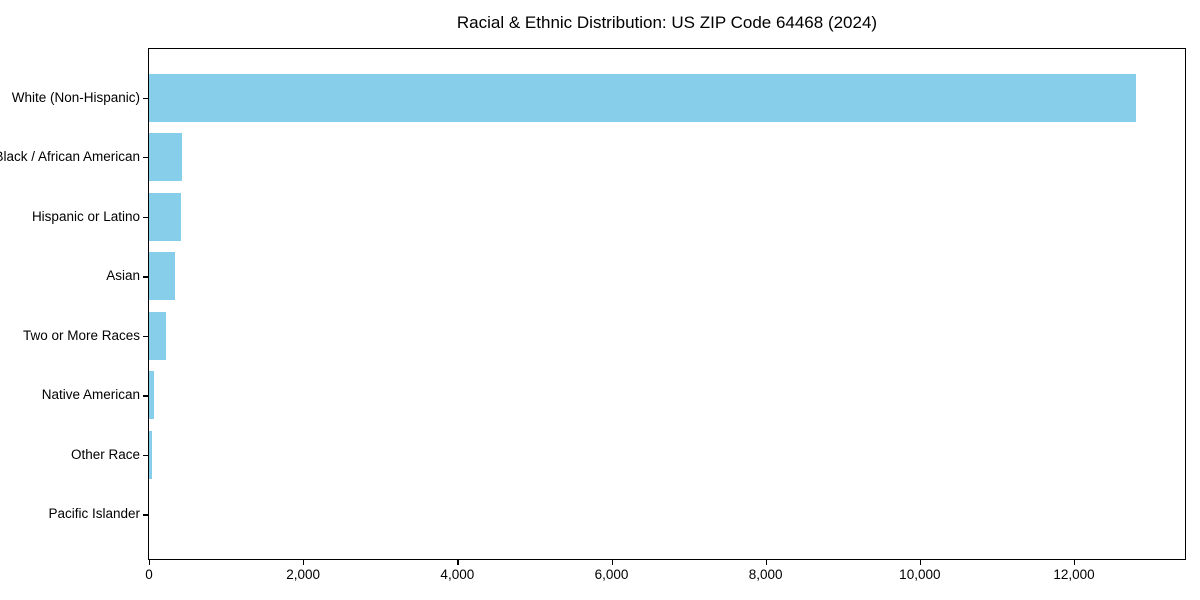  What do you see at coordinates (94, 514) in the screenshot?
I see `y-label-pacific-islander: Pacific Islander` at bounding box center [94, 514].